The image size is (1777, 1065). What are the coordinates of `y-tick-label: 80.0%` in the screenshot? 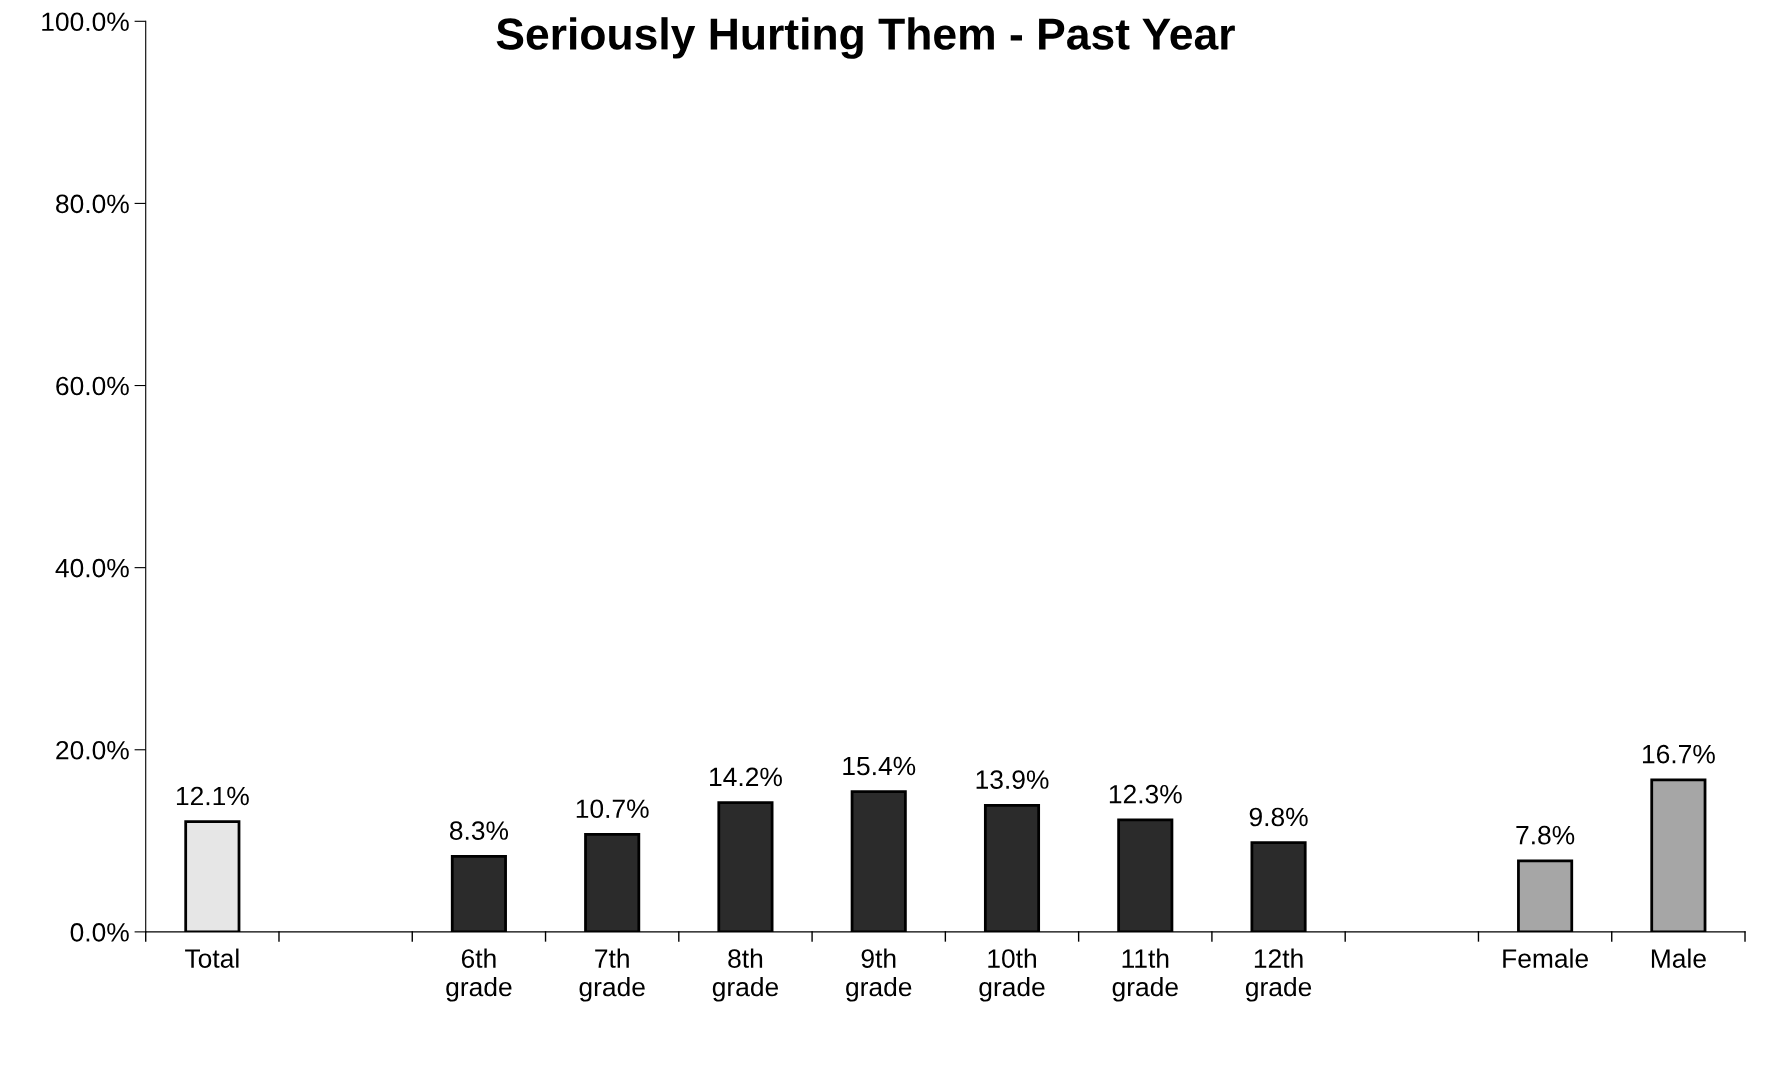 It's located at (92, 204).